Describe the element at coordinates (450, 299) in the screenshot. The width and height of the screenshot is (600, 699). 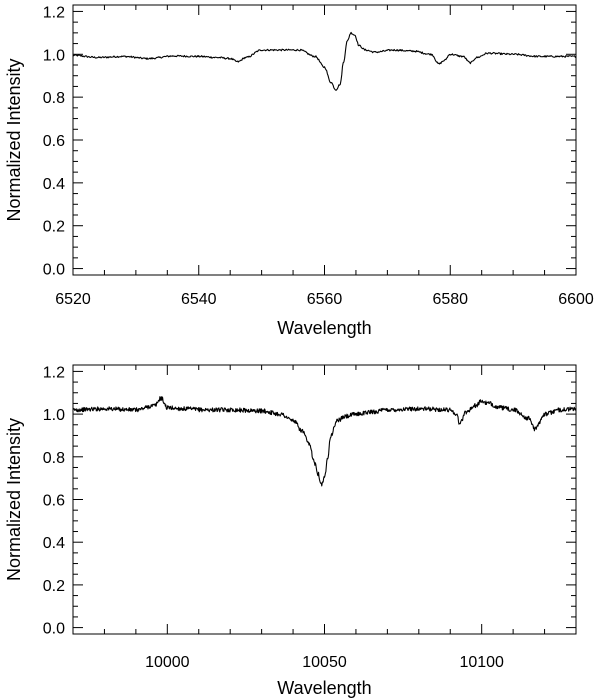
I see `x-tick-label: 6580` at that location.